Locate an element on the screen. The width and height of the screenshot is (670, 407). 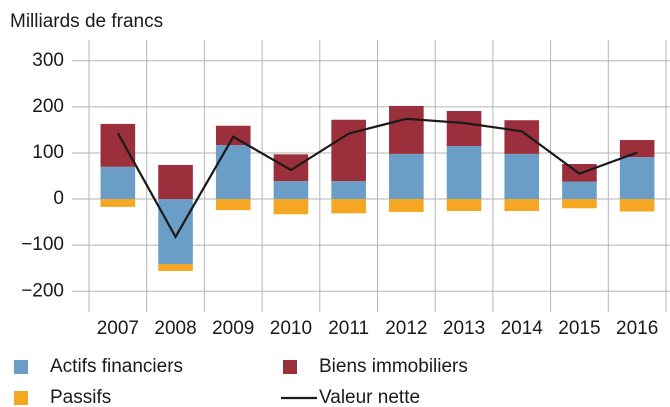
legend-label: Actifs financiers is located at coordinates (116, 366).